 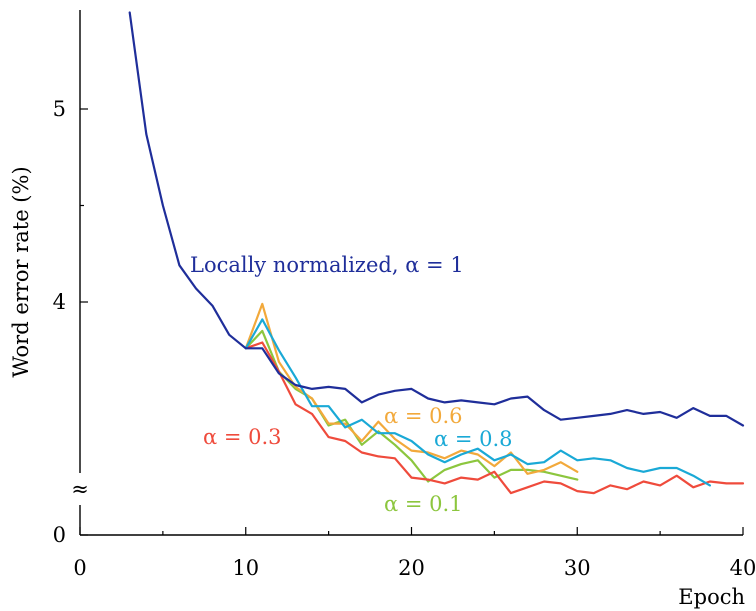 What do you see at coordinates (59, 302) in the screenshot?
I see `y-tick-label-4: 4` at bounding box center [59, 302].